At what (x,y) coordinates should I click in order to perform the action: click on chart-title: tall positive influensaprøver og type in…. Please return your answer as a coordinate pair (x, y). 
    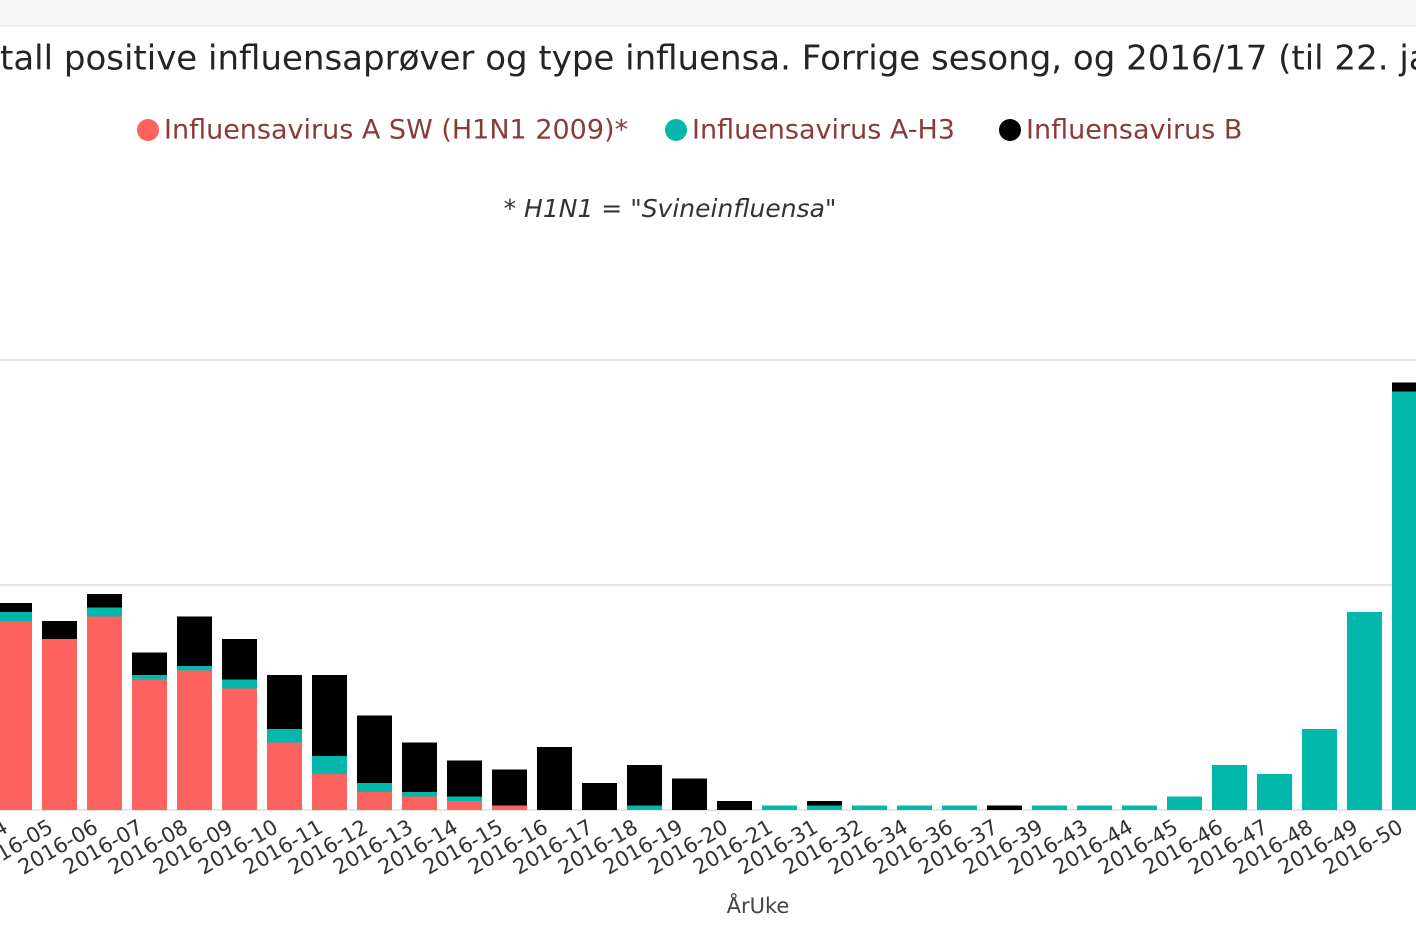
    Looking at the image, I should click on (708, 59).